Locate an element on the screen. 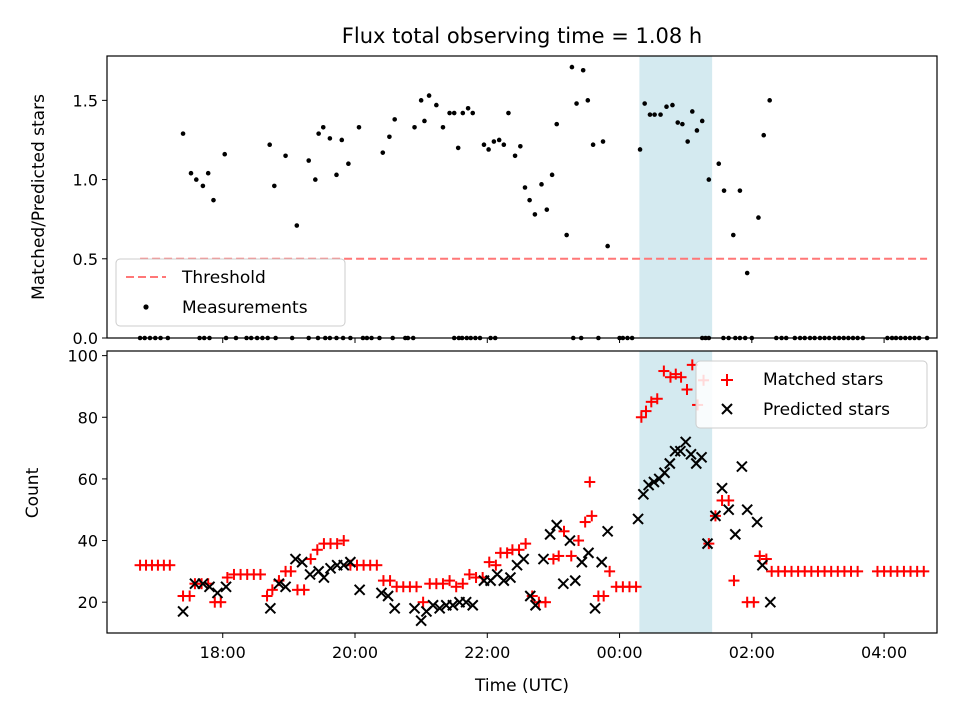 This screenshot has width=960, height=724. y-tick-label: 80 is located at coordinates (88, 417).